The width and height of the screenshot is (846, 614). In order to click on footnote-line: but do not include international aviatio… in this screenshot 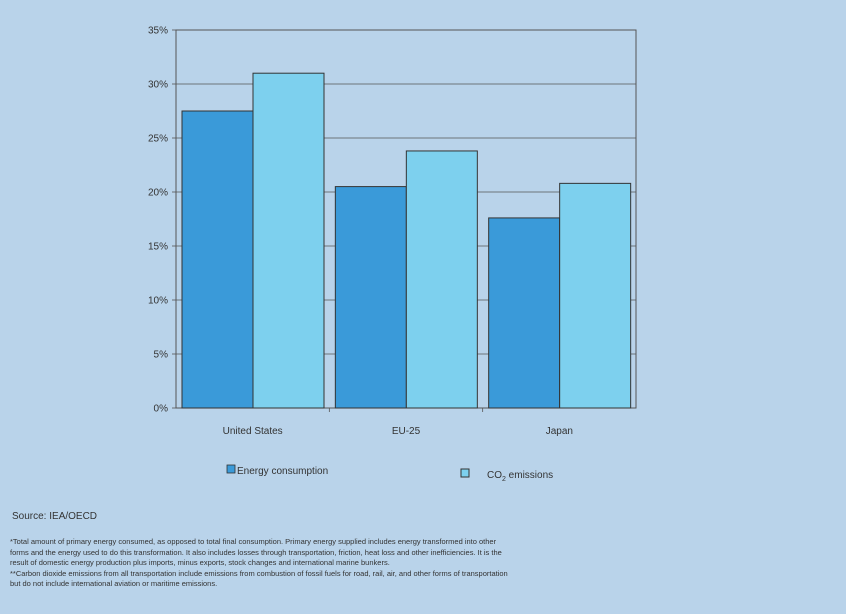, I will do `click(114, 584)`.